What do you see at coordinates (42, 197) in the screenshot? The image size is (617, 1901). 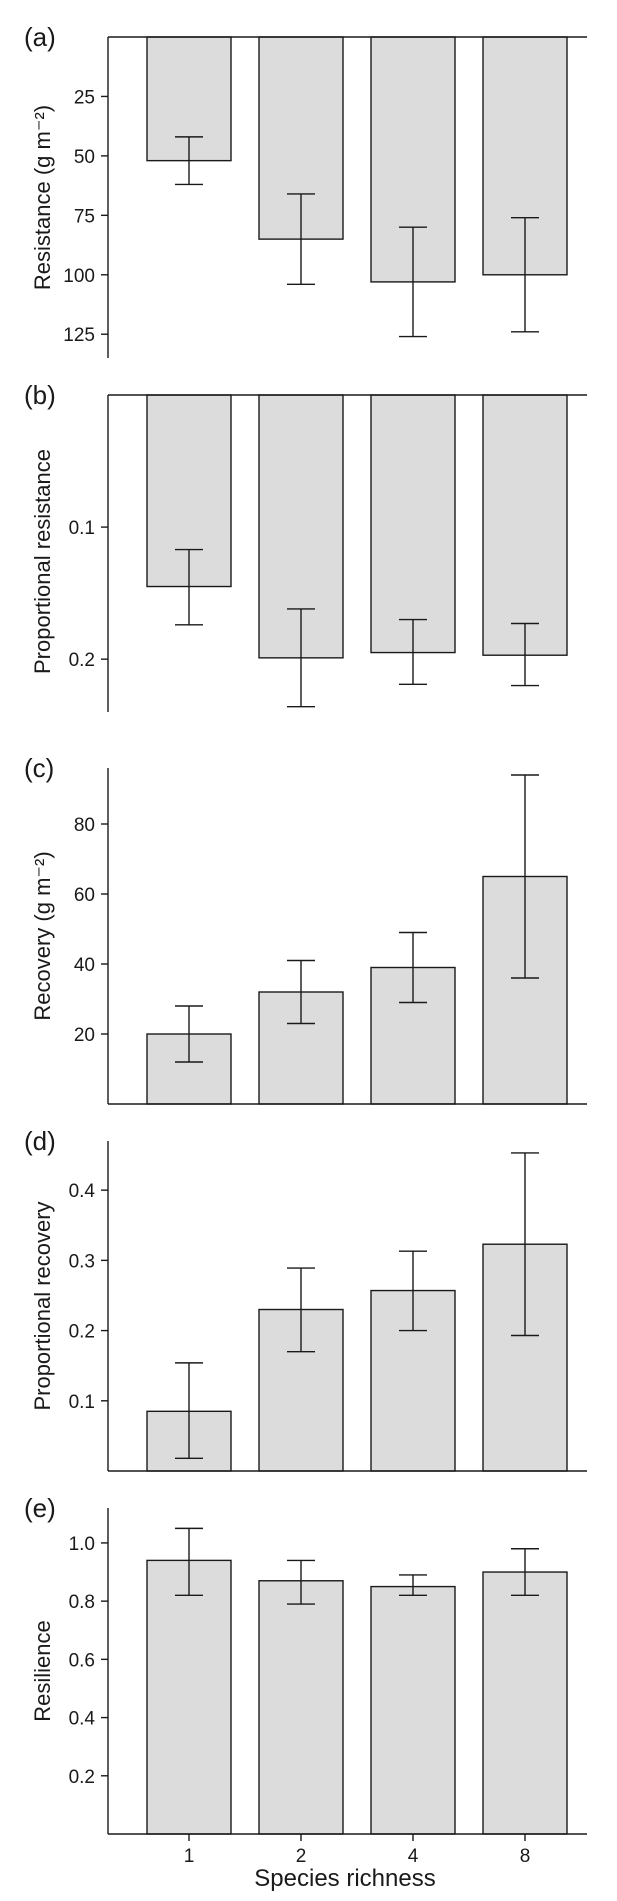 I see `y-axis-title: Resistance (g m⁻²)` at bounding box center [42, 197].